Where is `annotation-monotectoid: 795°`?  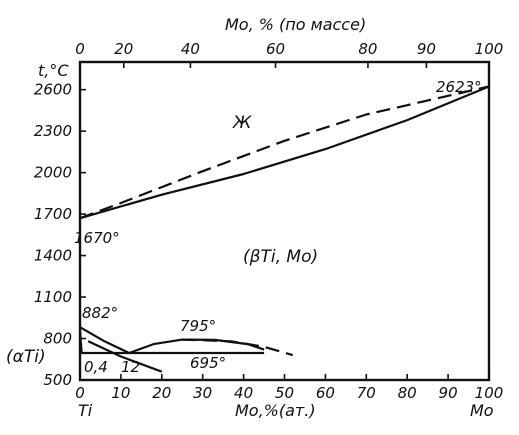 annotation-monotectoid: 795° is located at coordinates (198, 326).